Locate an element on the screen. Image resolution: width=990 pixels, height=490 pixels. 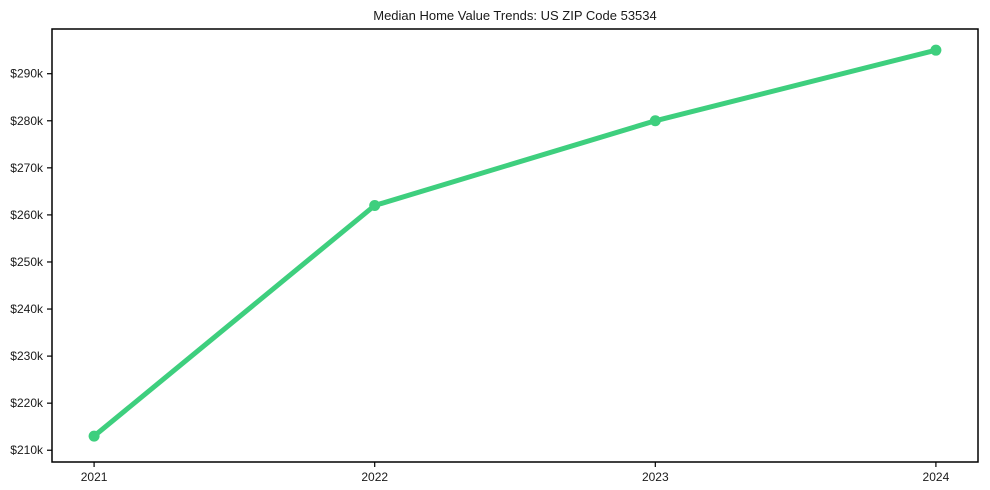
x-axis-tick-label: 2023 is located at coordinates (655, 477).